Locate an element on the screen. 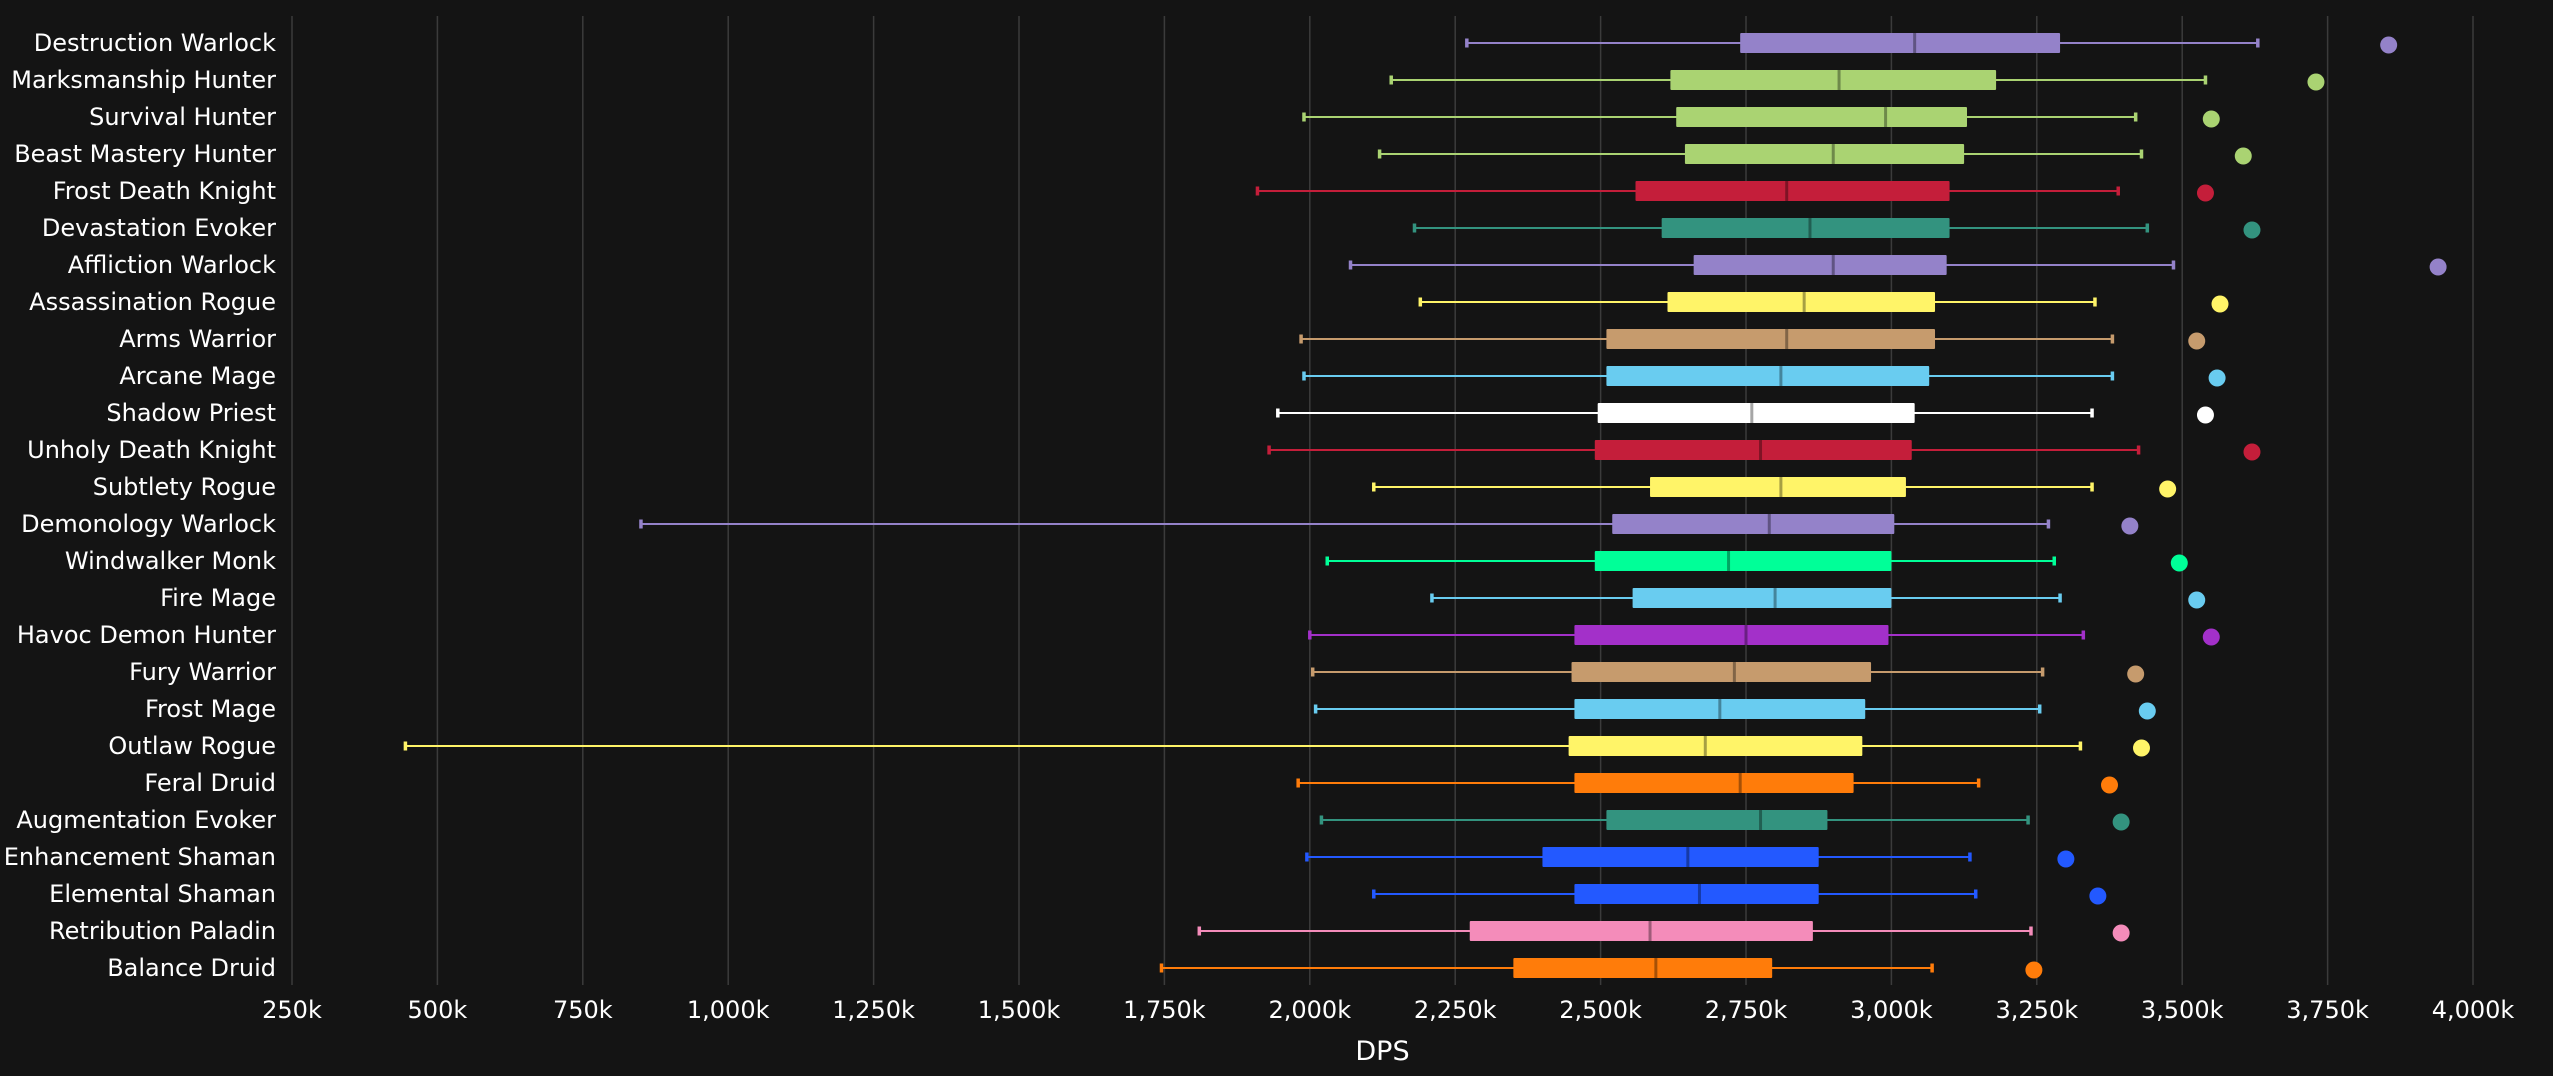  x-tick-label: 3,500k is located at coordinates (2182, 1010).